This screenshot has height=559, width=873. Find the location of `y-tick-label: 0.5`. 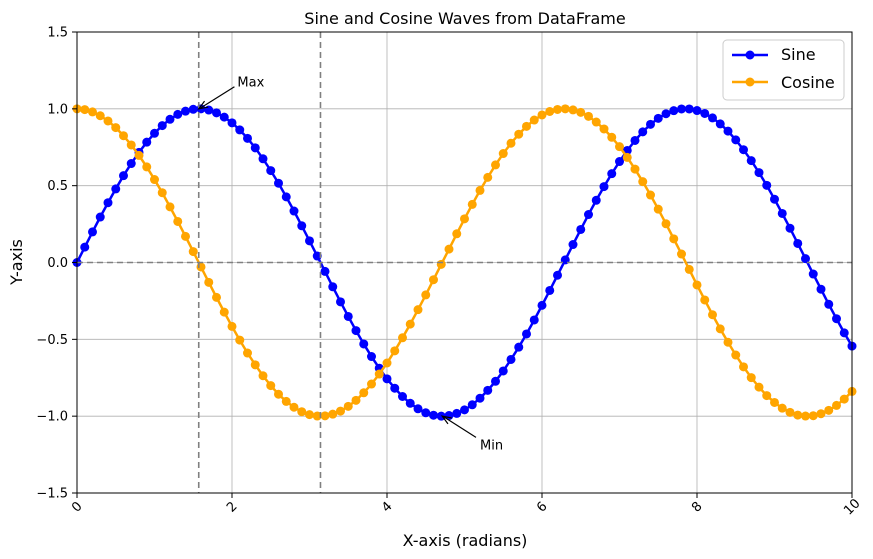

y-tick-label: 0.5 is located at coordinates (57, 186).